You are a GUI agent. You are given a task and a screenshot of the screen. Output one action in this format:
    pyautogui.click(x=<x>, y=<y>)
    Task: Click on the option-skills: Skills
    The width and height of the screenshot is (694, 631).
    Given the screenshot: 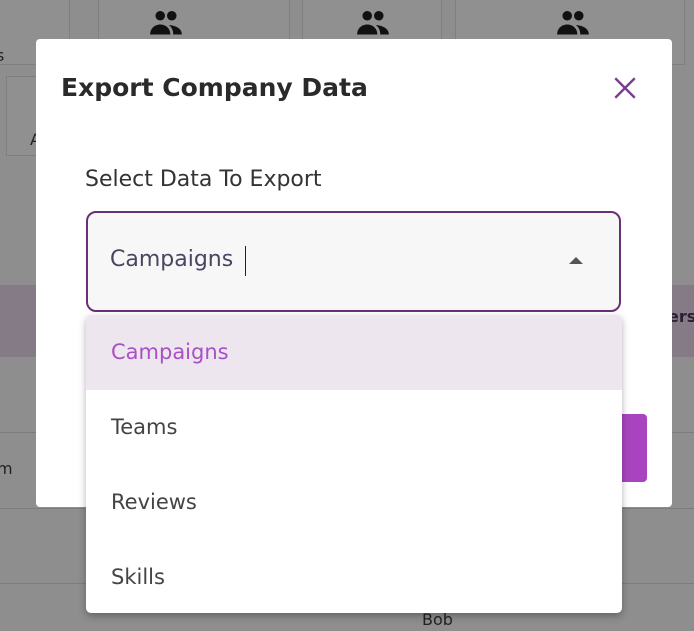 What is the action you would take?
    pyautogui.click(x=138, y=577)
    